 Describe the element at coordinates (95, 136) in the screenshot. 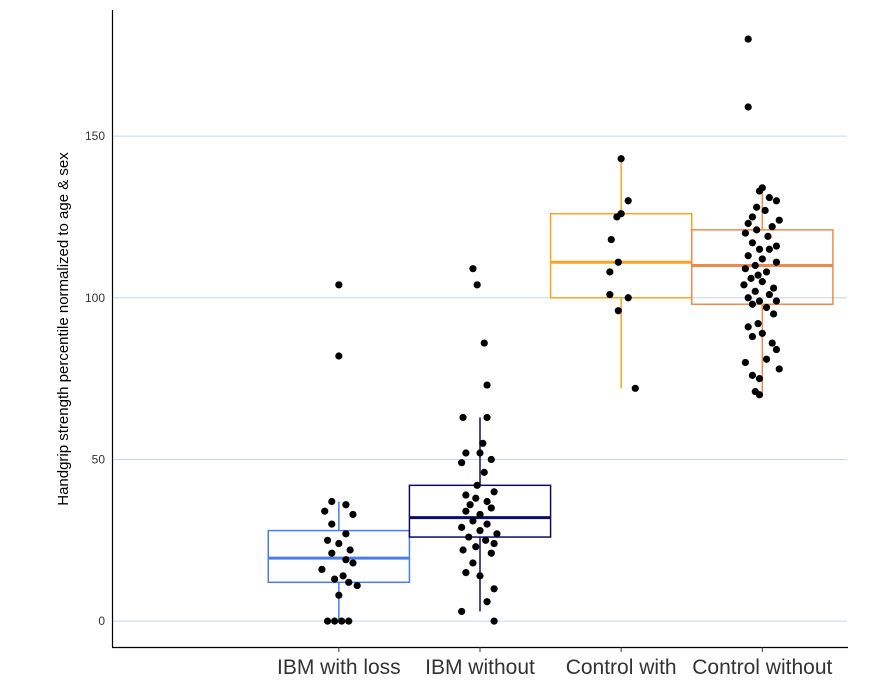

I see `y-tick-label: 150` at that location.